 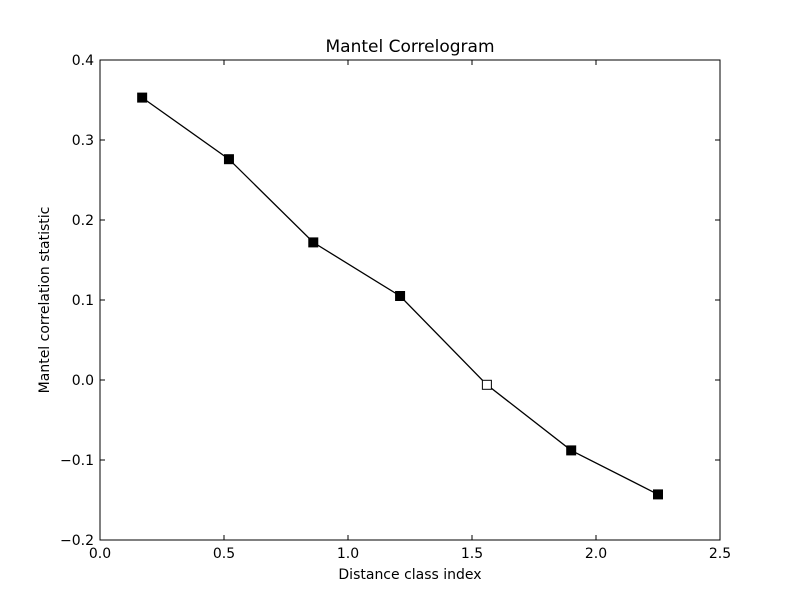 I want to click on x-tick-label: 0.5, so click(x=224, y=554).